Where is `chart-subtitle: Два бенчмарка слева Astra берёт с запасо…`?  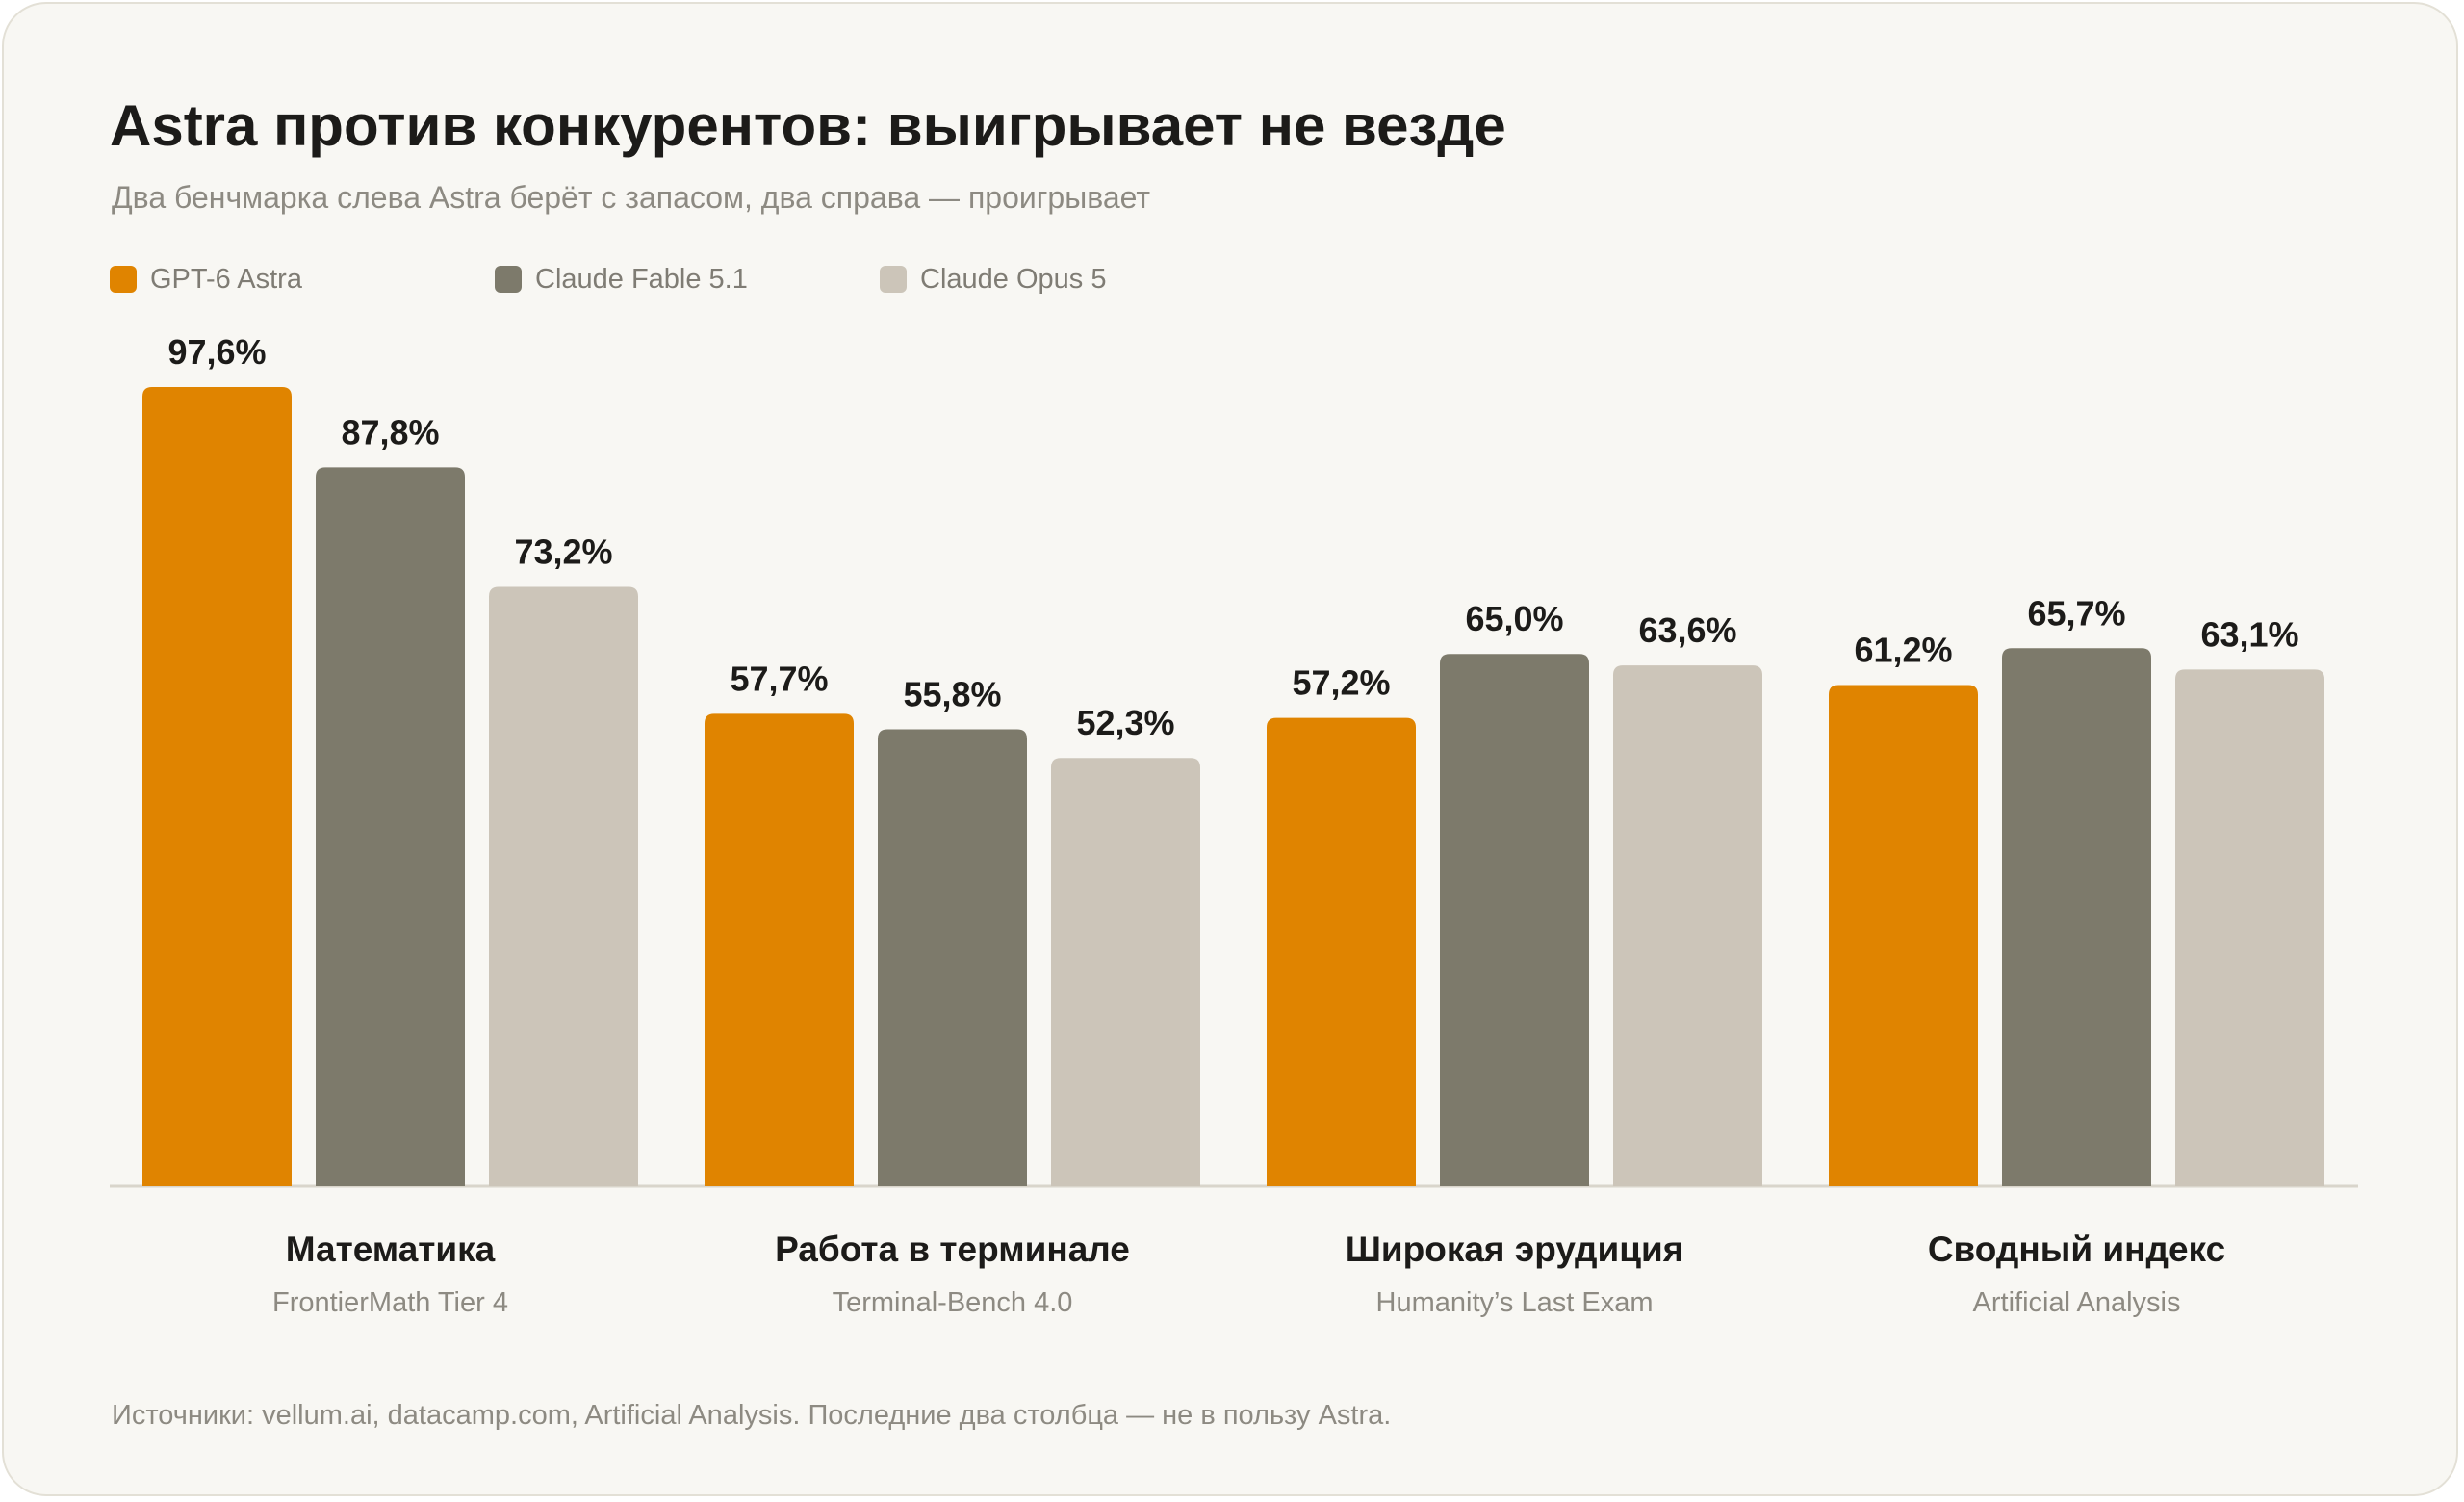
chart-subtitle: Два бенчмарка слева Astra берёт с запасо… is located at coordinates (631, 197).